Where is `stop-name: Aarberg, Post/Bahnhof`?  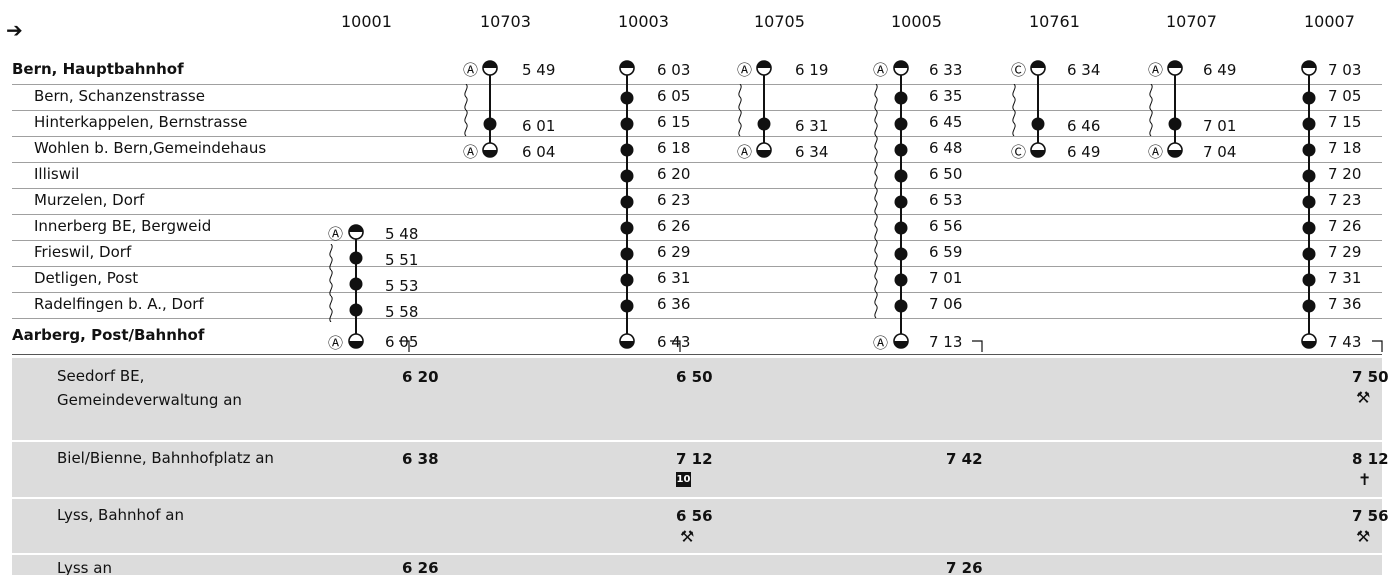
stop-name: Aarberg, Post/Bahnhof is located at coordinates (108, 335).